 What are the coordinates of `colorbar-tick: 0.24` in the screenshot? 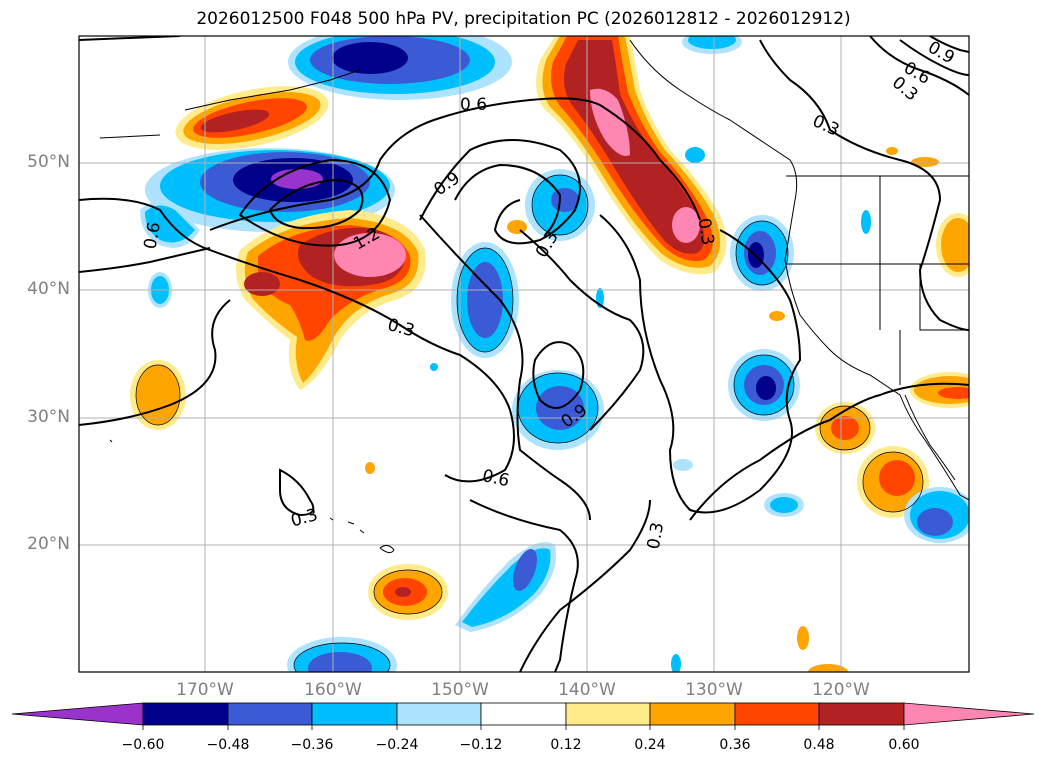 It's located at (650, 745).